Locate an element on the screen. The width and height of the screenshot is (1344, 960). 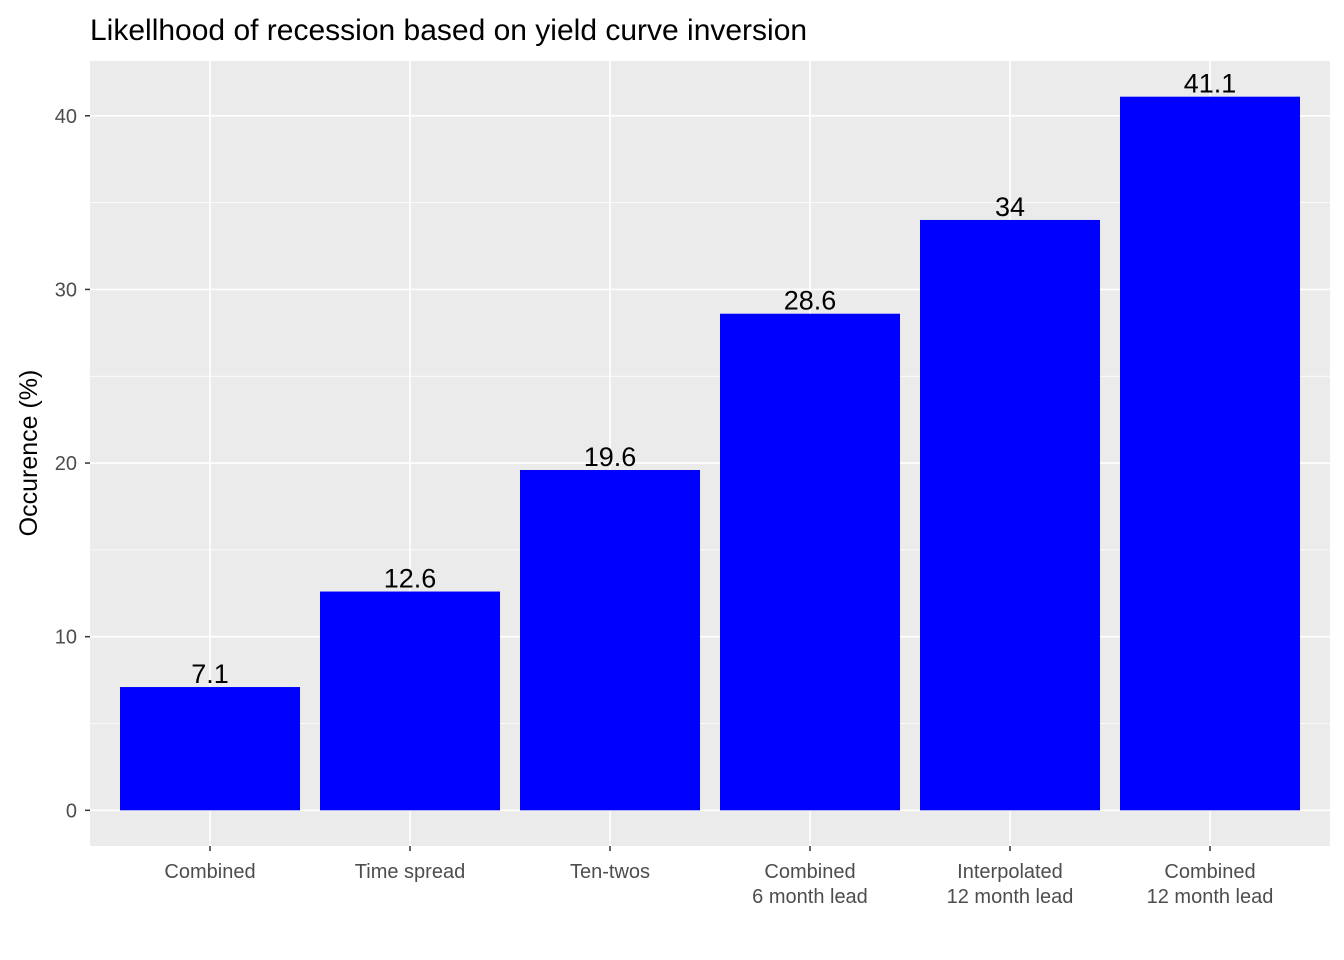
y-tick-label: 20 is located at coordinates (66, 464).